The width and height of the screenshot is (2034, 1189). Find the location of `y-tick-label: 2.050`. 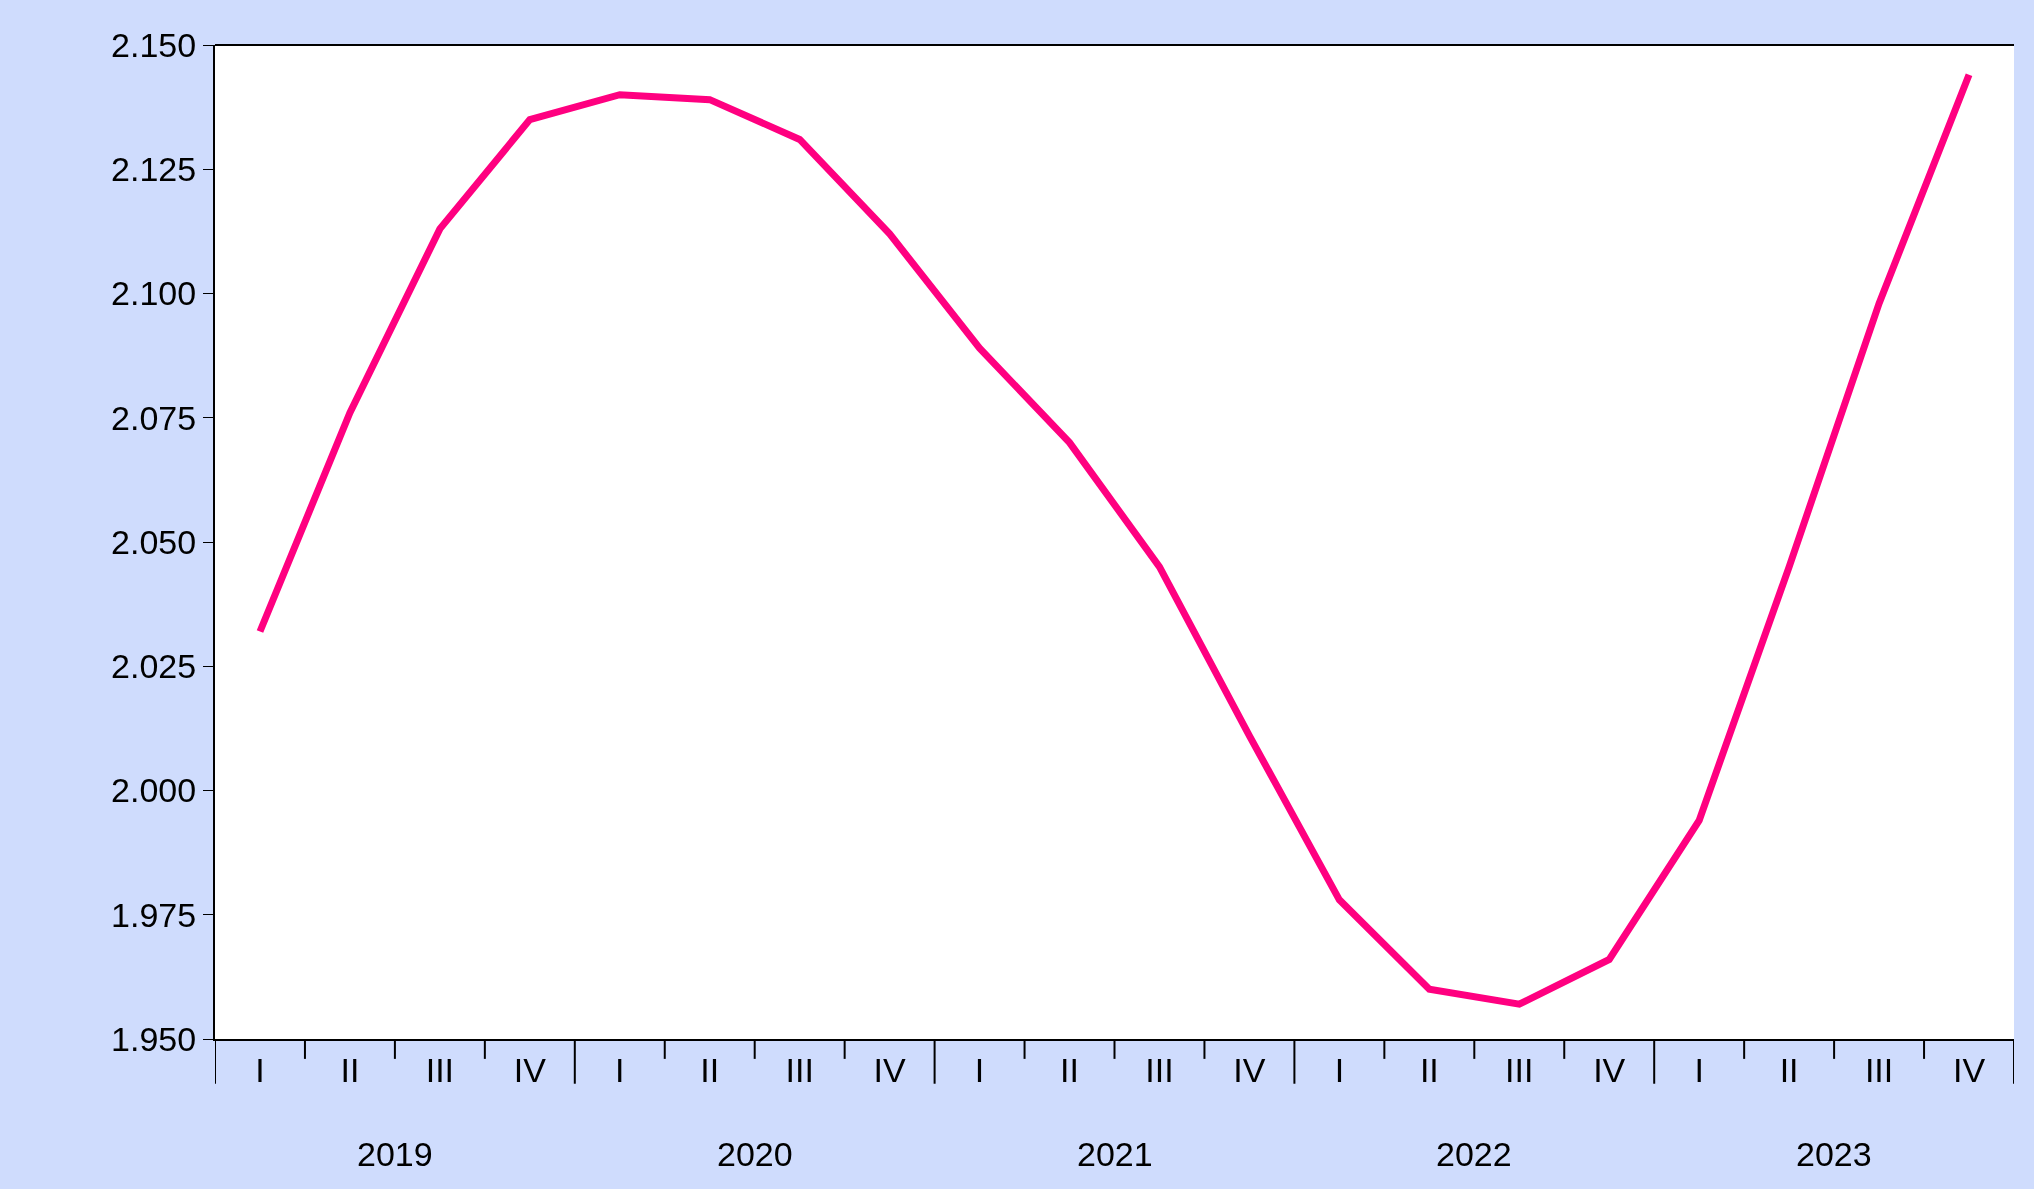

y-tick-label: 2.050 is located at coordinates (154, 541).